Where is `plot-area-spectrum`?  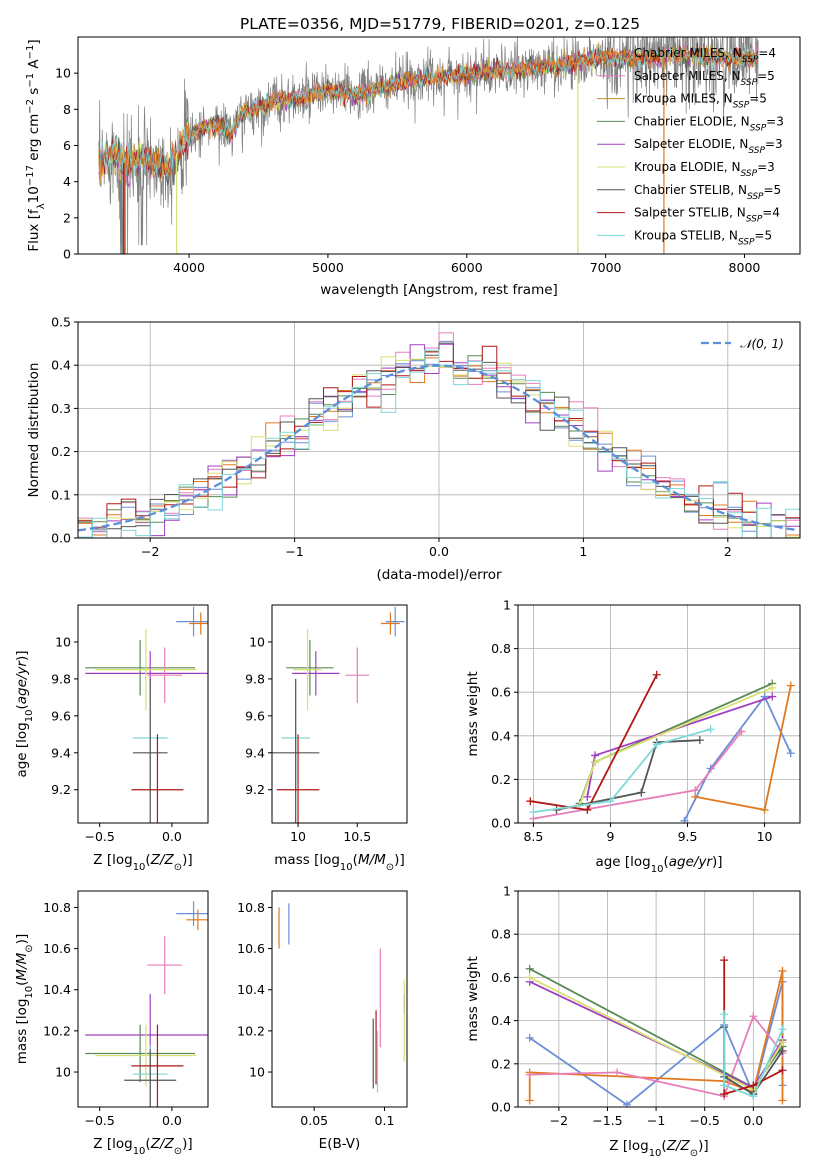 plot-area-spectrum is located at coordinates (428, 145).